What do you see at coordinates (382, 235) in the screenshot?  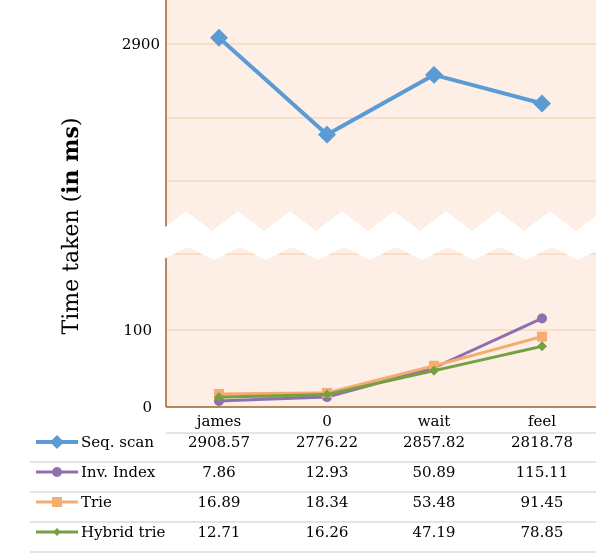 I see `axis-break-band` at bounding box center [382, 235].